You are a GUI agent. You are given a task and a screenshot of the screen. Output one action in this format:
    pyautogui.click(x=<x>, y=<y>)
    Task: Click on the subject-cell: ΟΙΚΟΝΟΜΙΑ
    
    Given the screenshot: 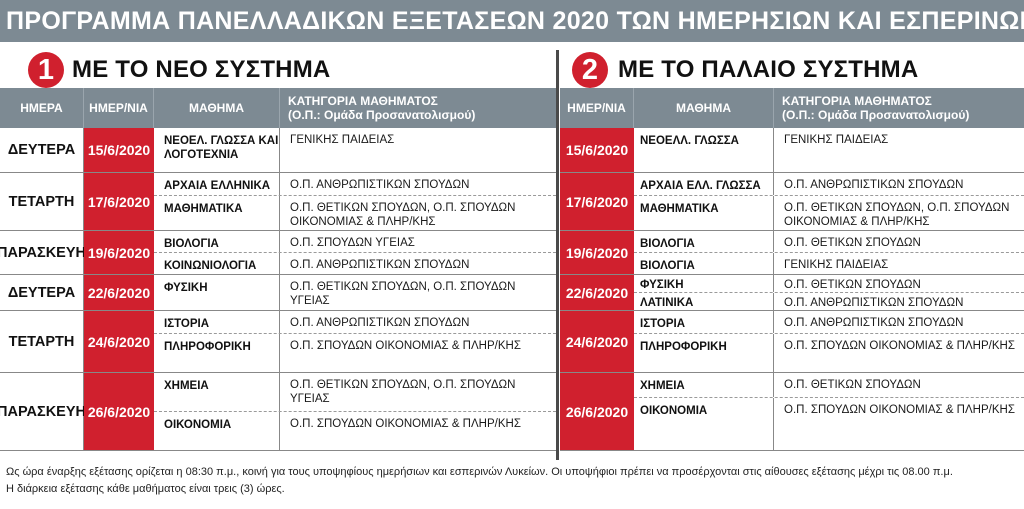 What is the action you would take?
    pyautogui.click(x=704, y=424)
    